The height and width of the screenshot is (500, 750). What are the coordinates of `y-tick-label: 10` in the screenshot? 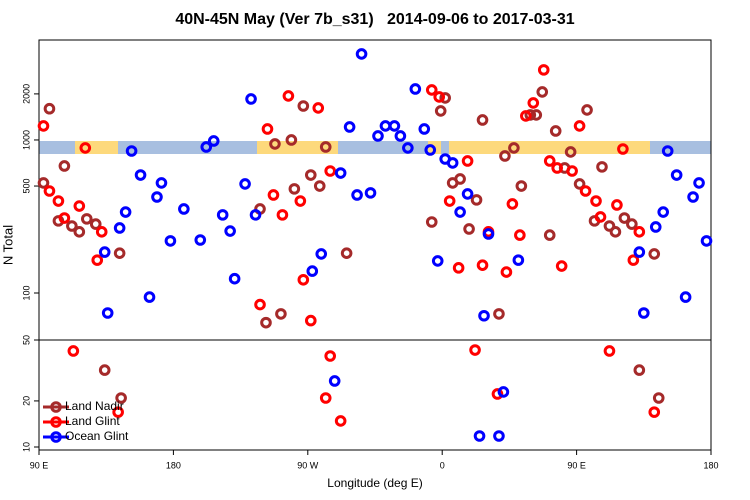 It's located at (26, 447).